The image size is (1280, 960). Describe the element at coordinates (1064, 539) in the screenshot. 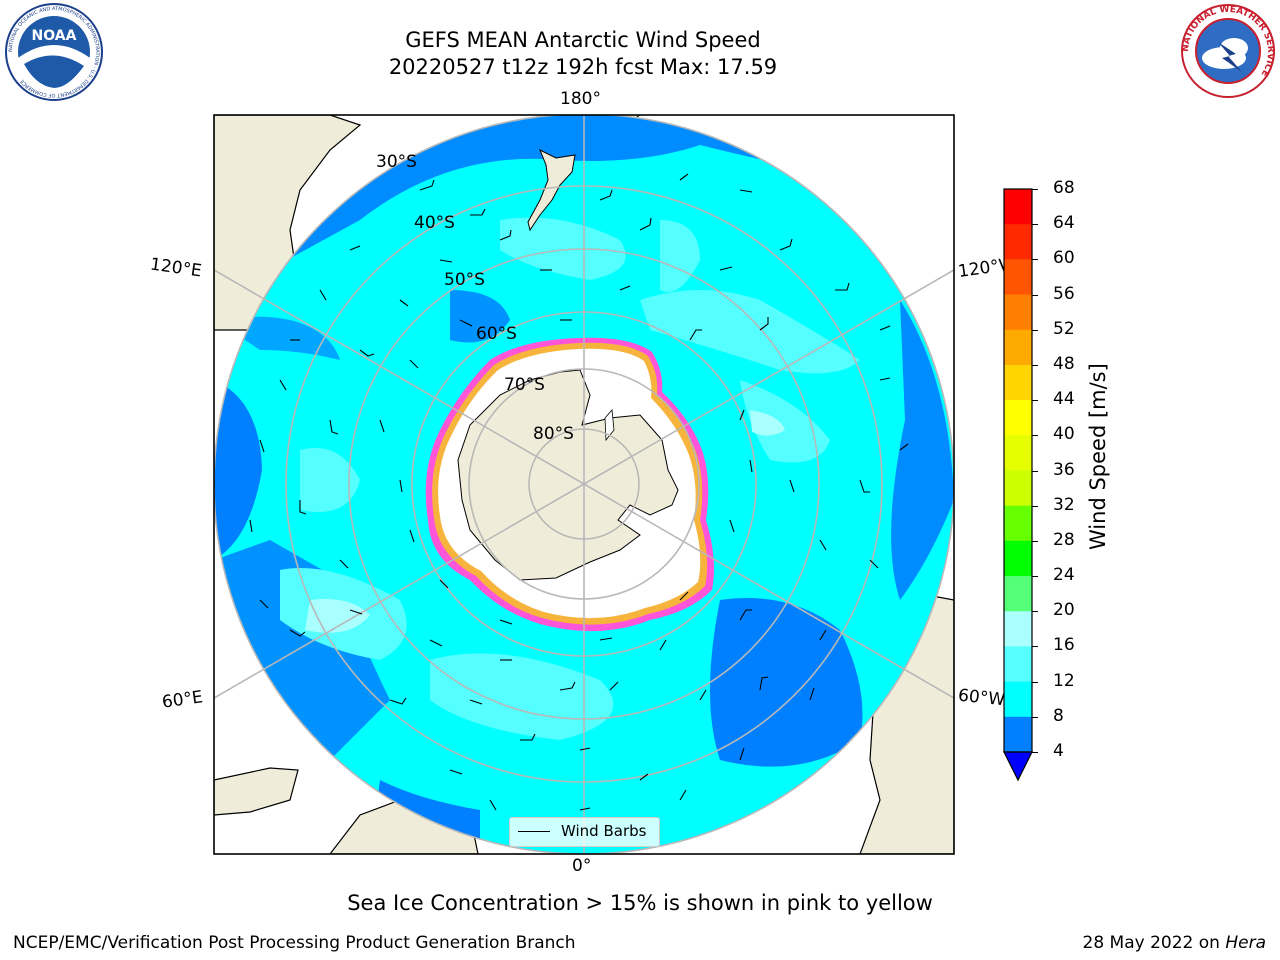

I see `colorbar-tick-label: 28` at that location.